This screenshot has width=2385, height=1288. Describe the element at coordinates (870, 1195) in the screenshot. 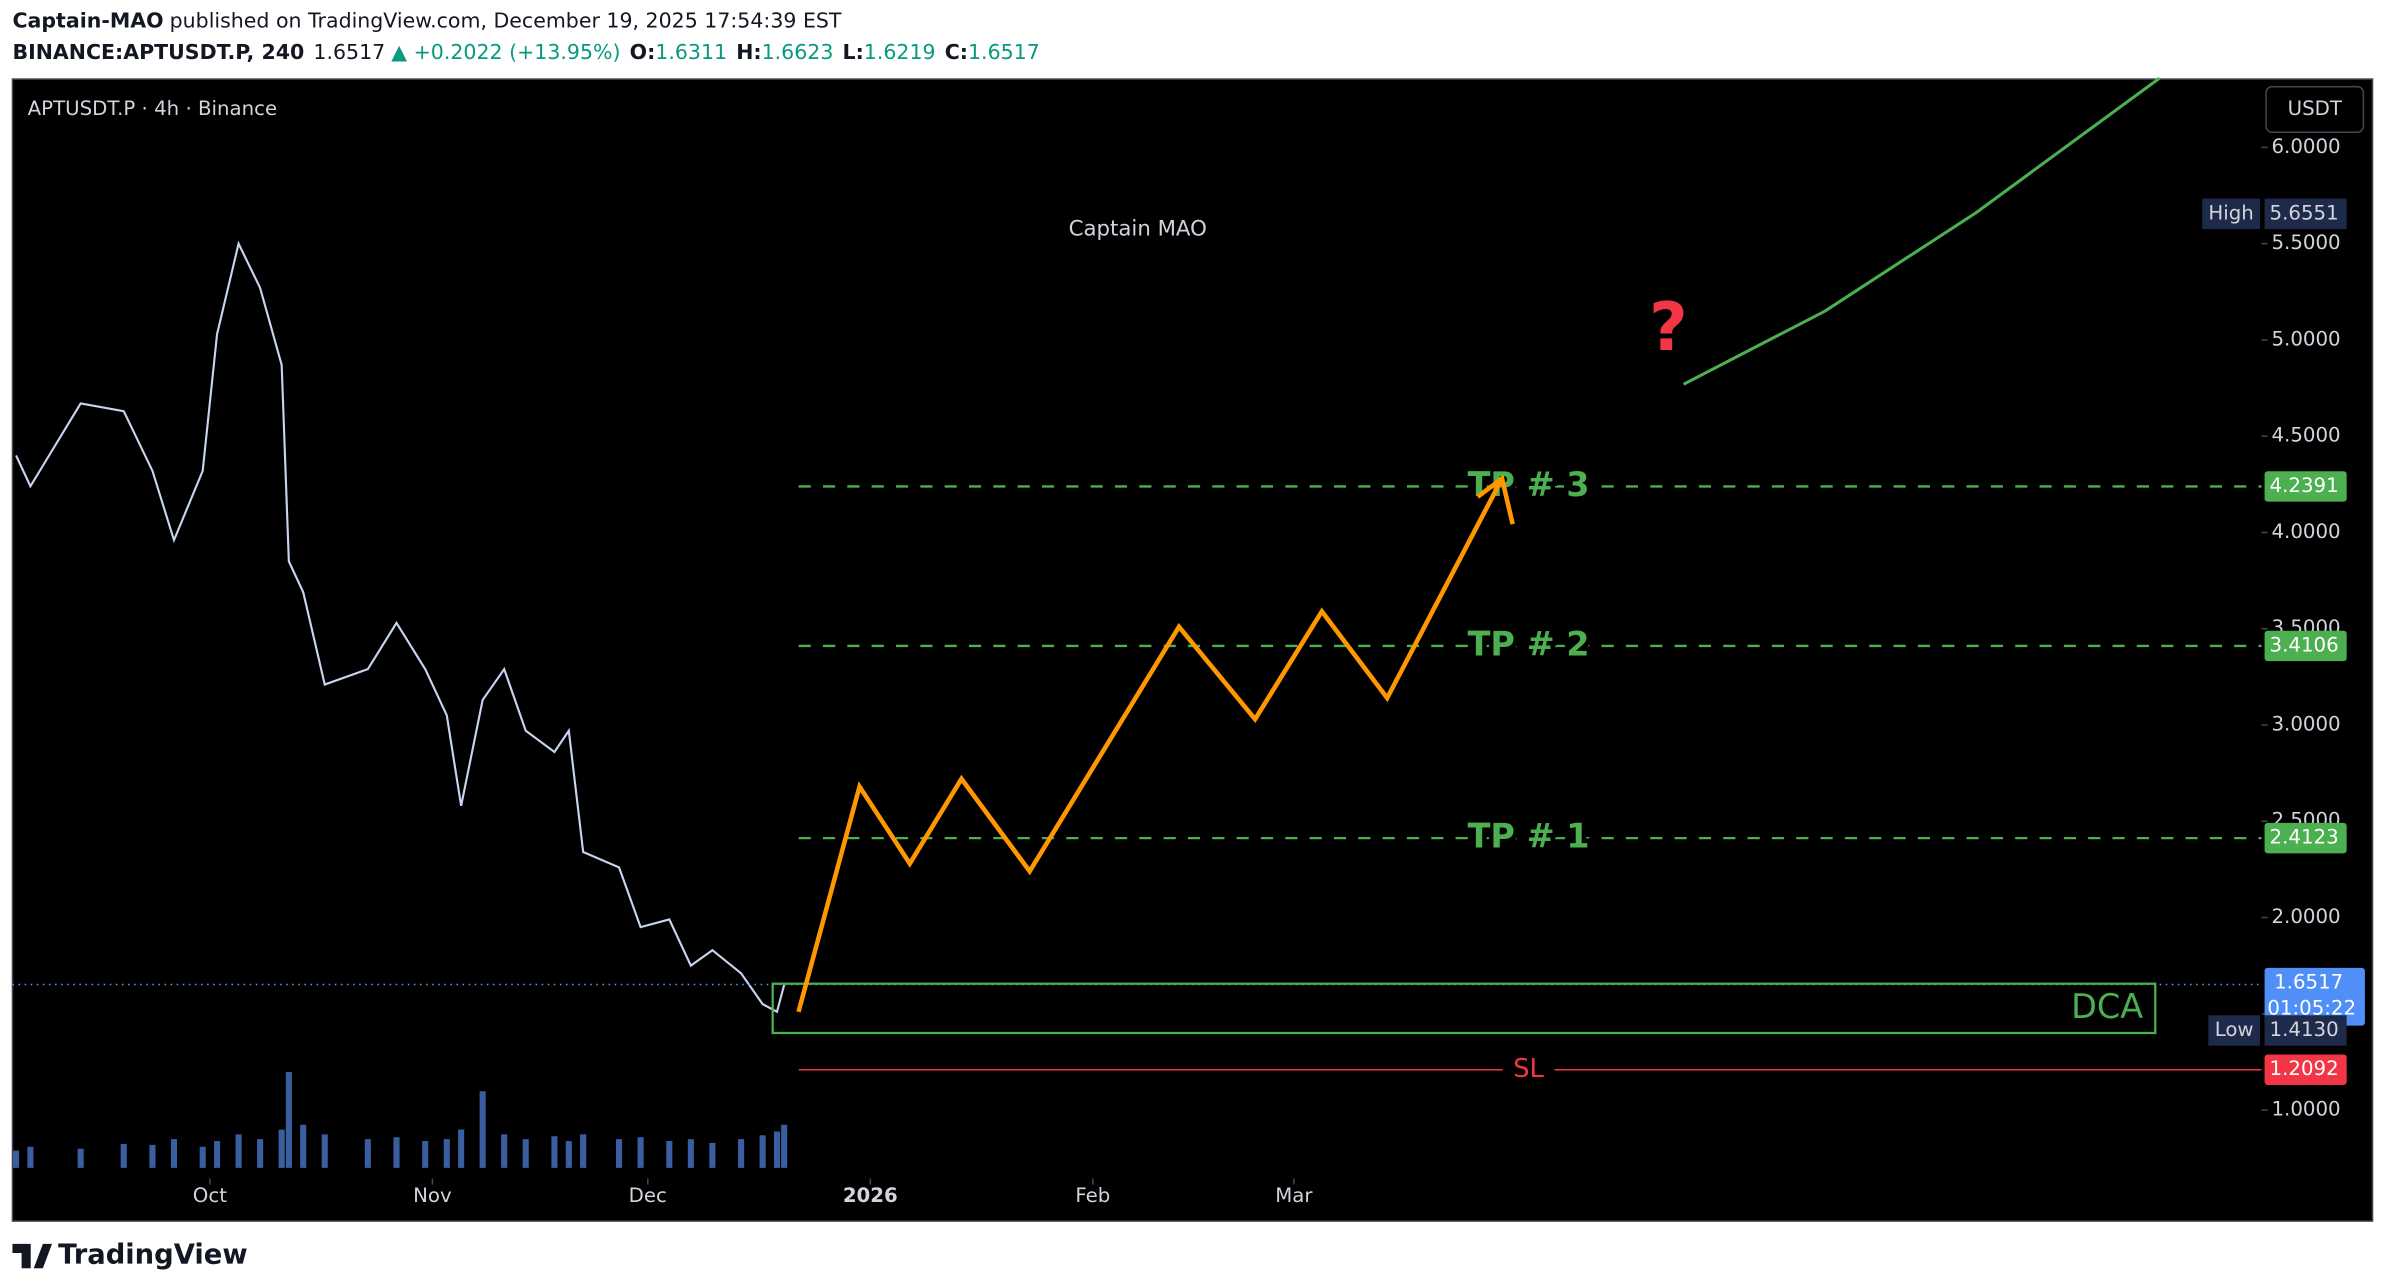

I see `x-tick-label: 2026` at that location.